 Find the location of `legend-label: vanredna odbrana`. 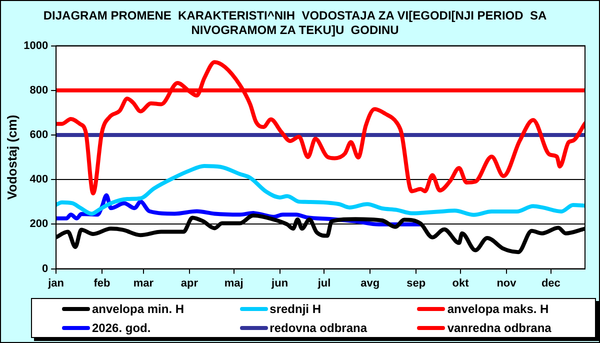

legend-label: vanredna odbrana is located at coordinates (499, 327).